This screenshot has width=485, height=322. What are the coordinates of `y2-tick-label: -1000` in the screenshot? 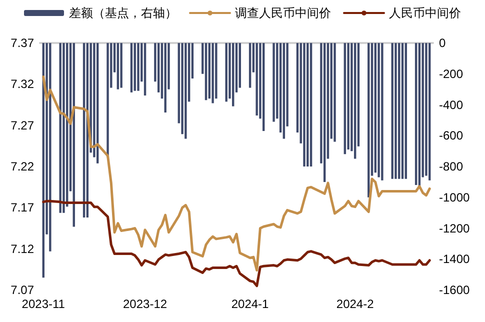 It's located at (454, 197).